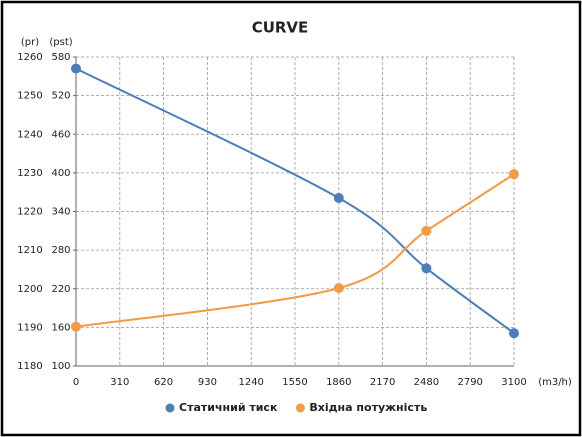 The image size is (582, 437). I want to click on legend-label: Статичний тиск, so click(228, 407).